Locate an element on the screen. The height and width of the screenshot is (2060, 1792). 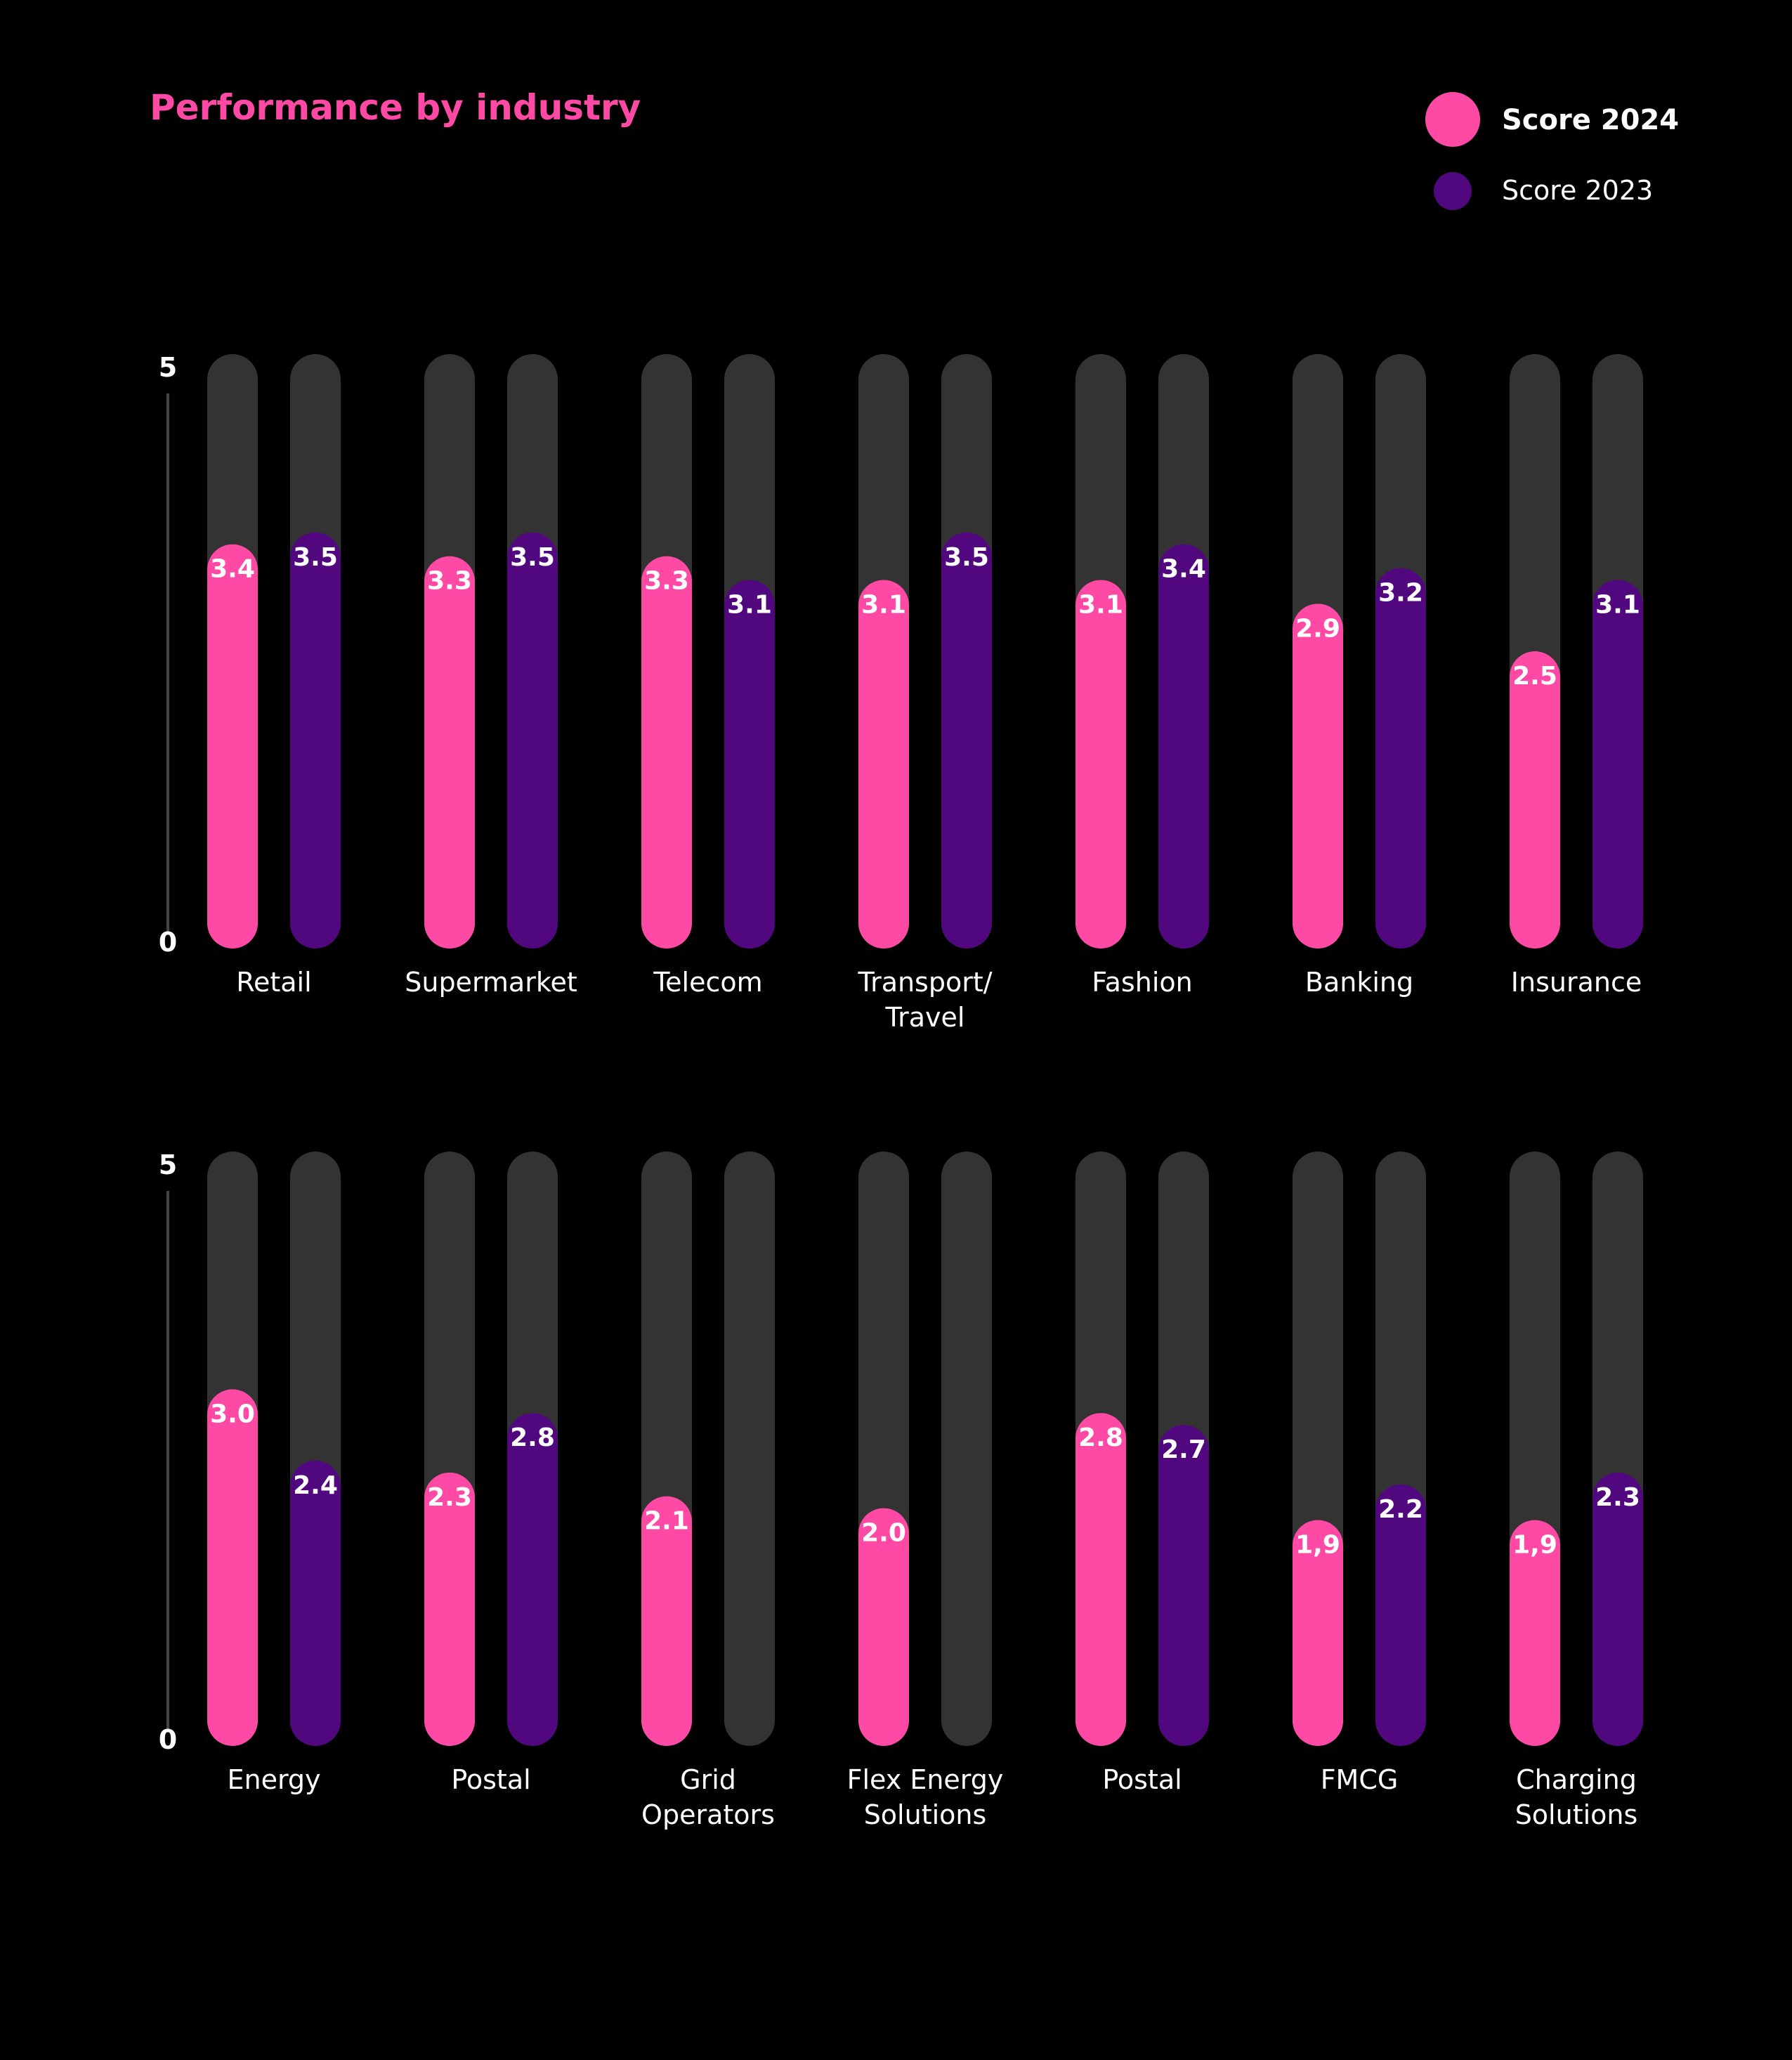
data-label-score-2024: 2.0 is located at coordinates (884, 1534).